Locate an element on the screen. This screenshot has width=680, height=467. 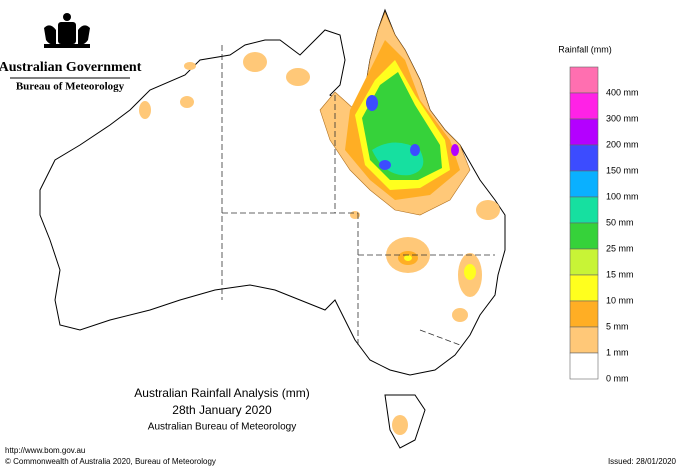
organisation: Australian Government is located at coordinates (71, 67).